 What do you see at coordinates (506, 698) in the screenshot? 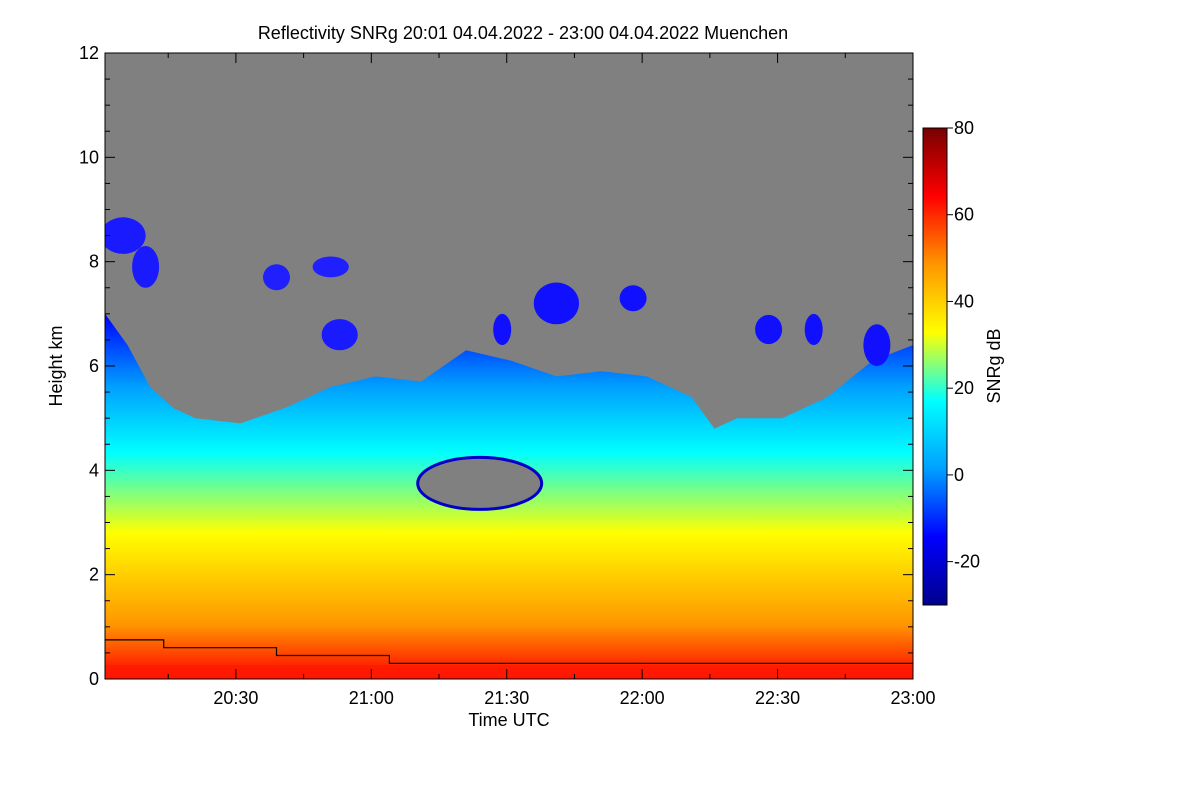
I see `x-tick-label: 21:30` at bounding box center [506, 698].